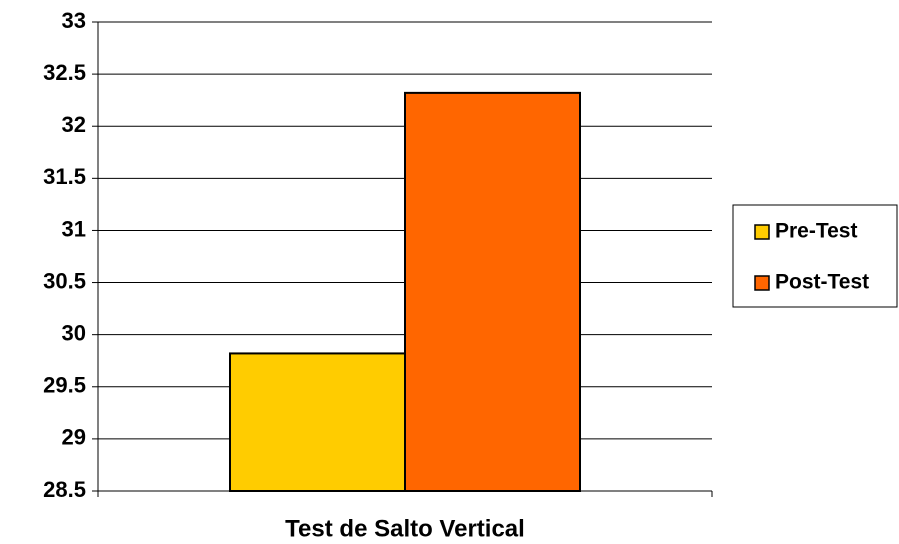  I want to click on y-tick-label: 29, so click(74, 437).